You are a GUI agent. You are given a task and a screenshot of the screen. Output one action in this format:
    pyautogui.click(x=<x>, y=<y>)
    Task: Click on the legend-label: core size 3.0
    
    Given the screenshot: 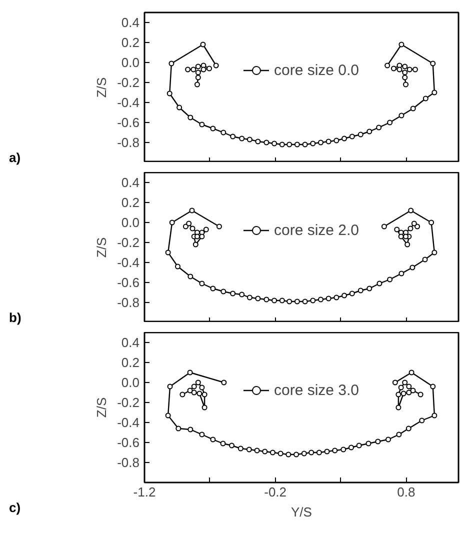 What is the action you would take?
    pyautogui.click(x=317, y=390)
    